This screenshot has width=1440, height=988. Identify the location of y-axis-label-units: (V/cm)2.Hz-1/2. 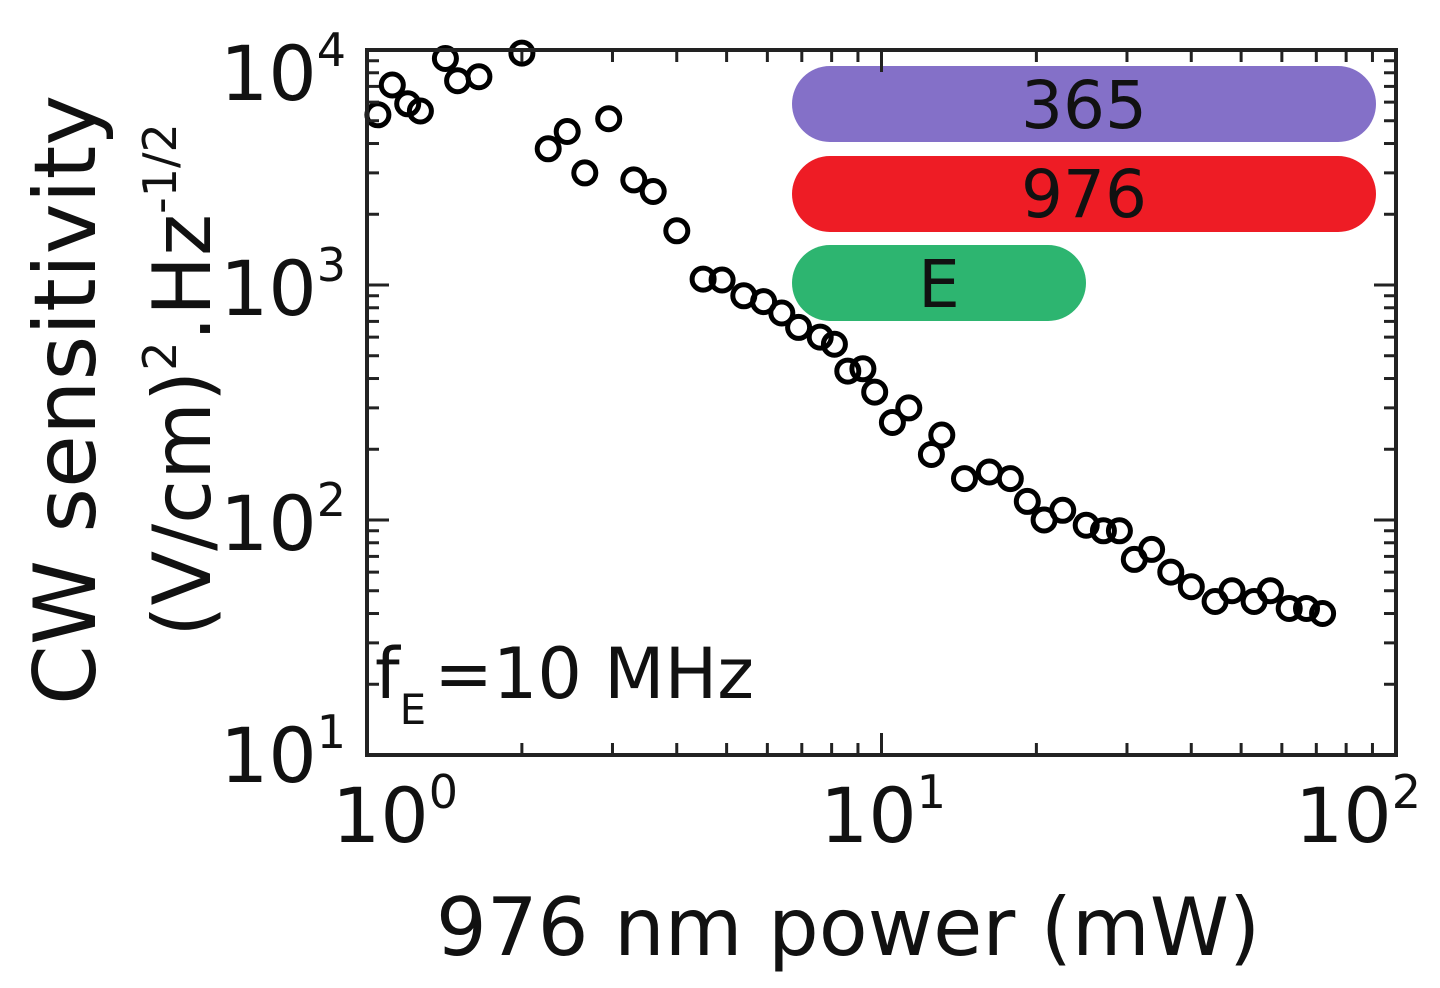
(181, 380).